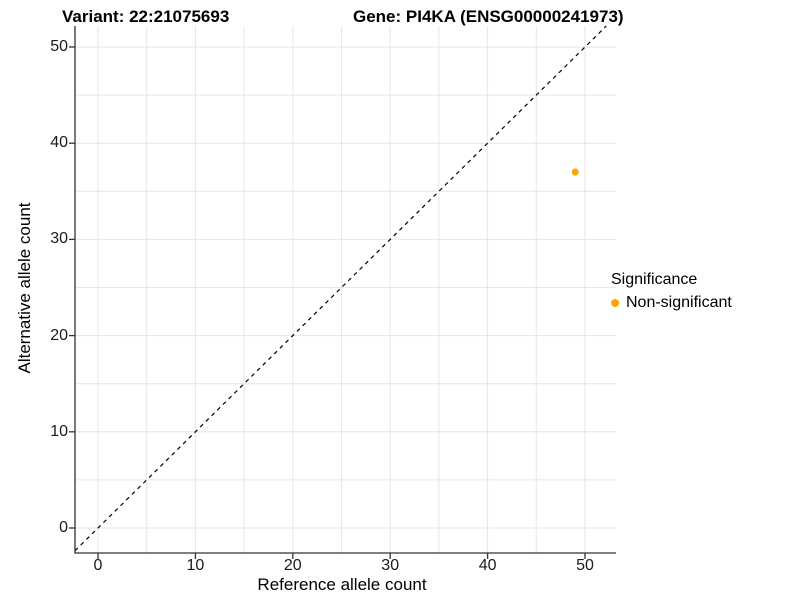 This screenshot has height=600, width=800. What do you see at coordinates (292, 565) in the screenshot?
I see `x-tick-label: 20` at bounding box center [292, 565].